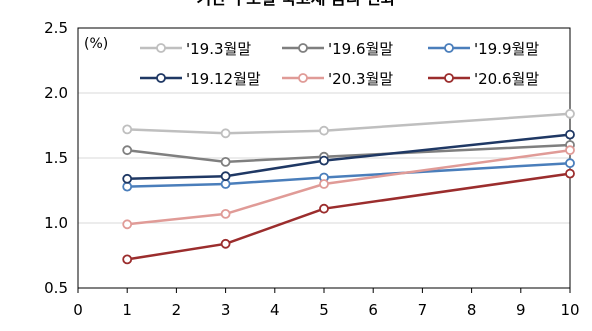  I want to click on legend-entry: '19.6월말, so click(337, 49).